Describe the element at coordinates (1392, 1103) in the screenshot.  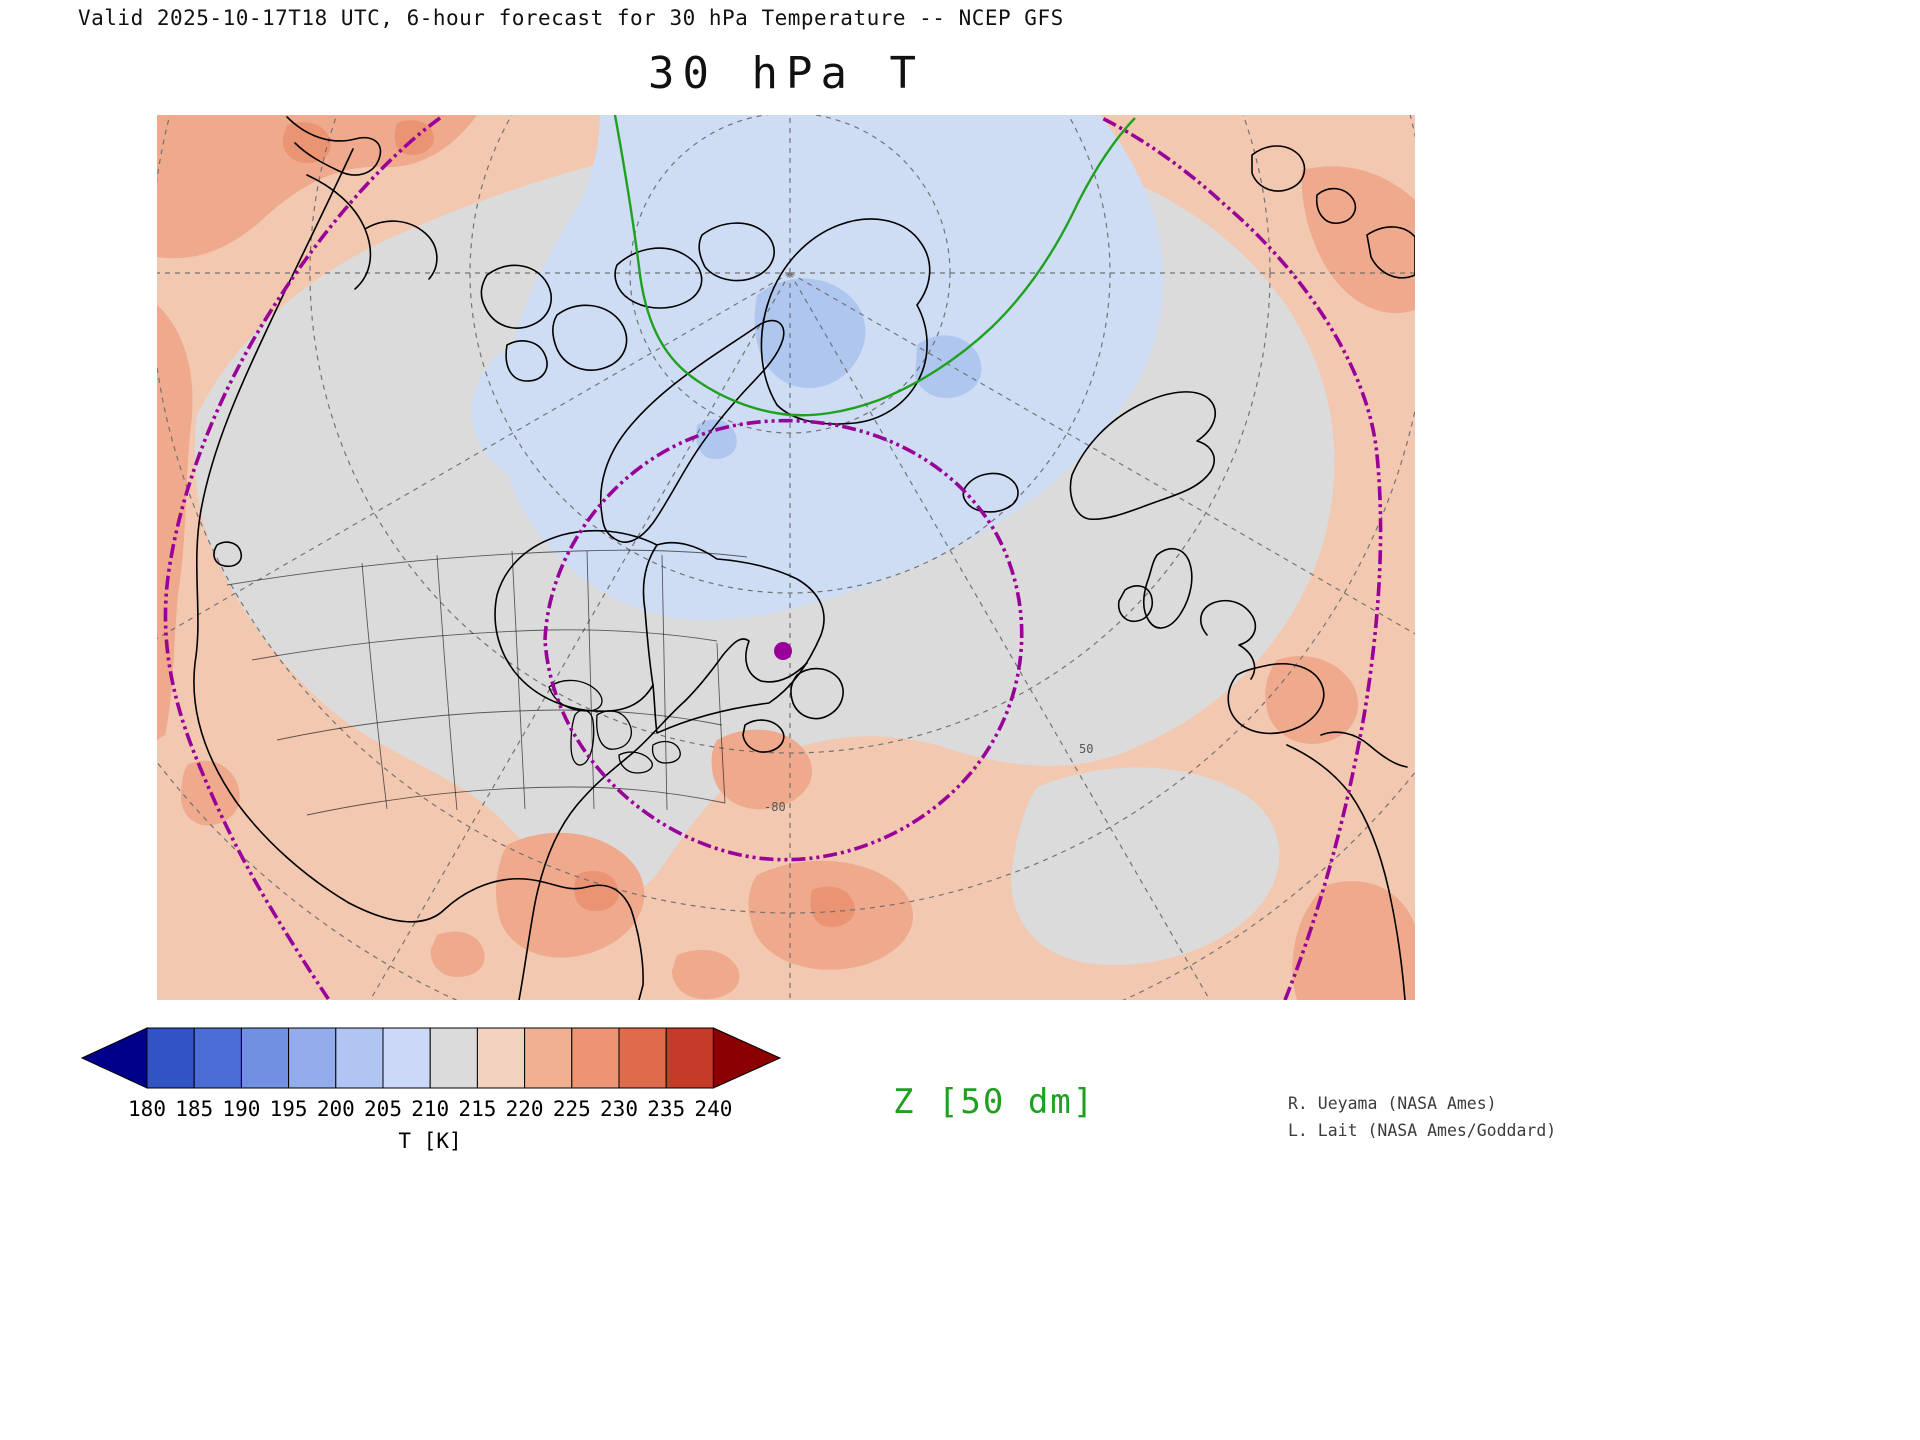
I see `credit-line: R. Ueyama (NASA Ames)` at that location.